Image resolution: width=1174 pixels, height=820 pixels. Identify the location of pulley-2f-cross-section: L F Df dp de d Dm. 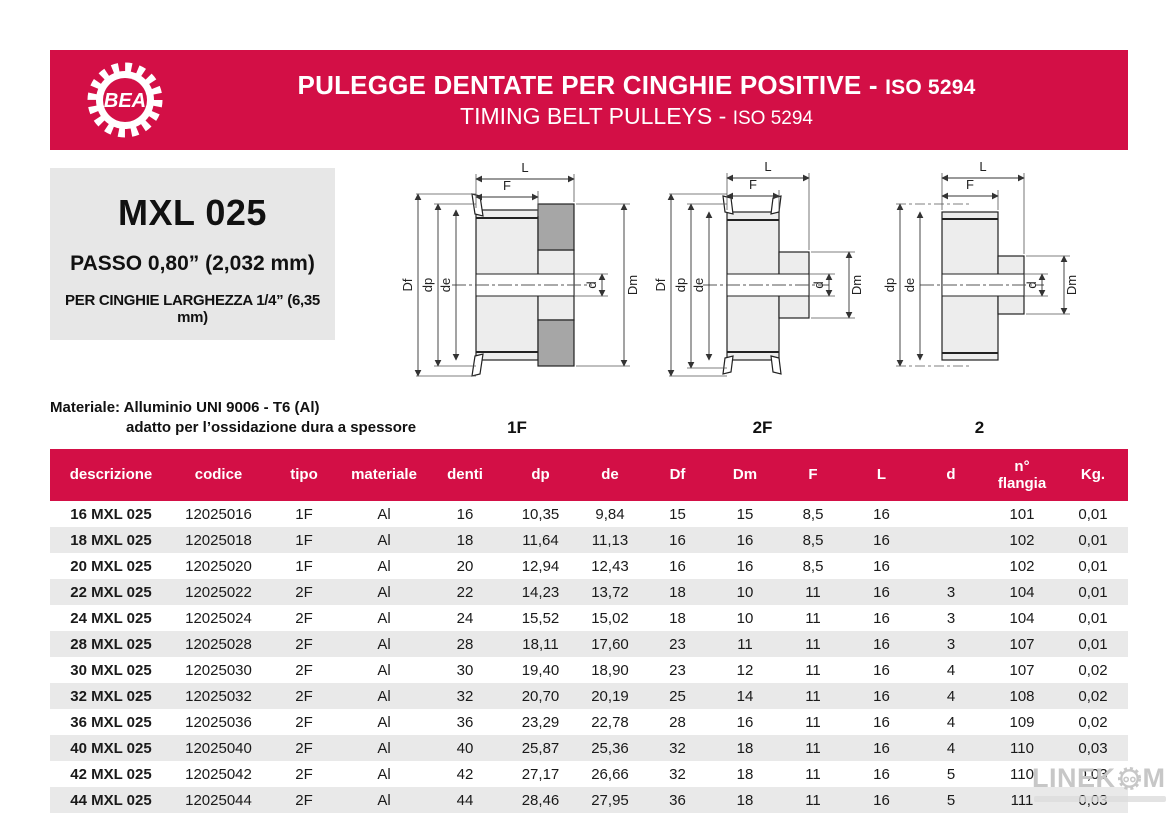
(758, 268).